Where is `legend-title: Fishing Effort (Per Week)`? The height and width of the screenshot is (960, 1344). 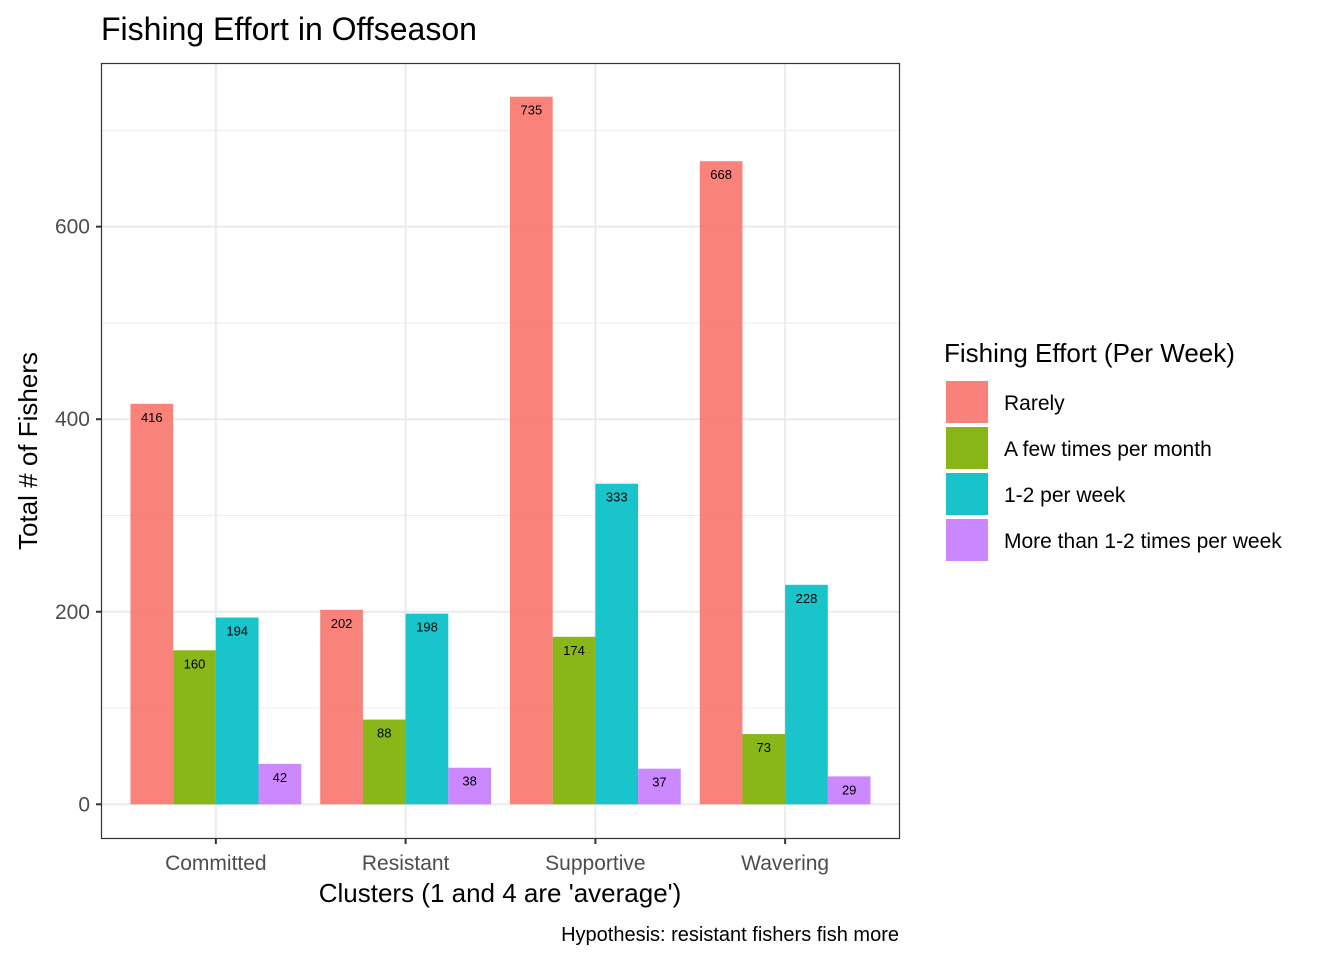
legend-title: Fishing Effort (Per Week) is located at coordinates (1089, 353).